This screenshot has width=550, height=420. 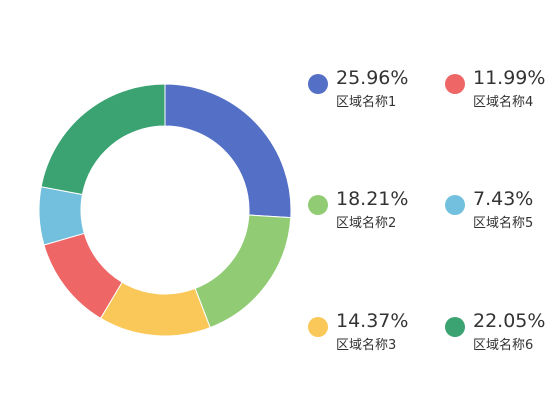 I want to click on legend-item-region-3: 14.37% 区域名称3, so click(x=363, y=334).